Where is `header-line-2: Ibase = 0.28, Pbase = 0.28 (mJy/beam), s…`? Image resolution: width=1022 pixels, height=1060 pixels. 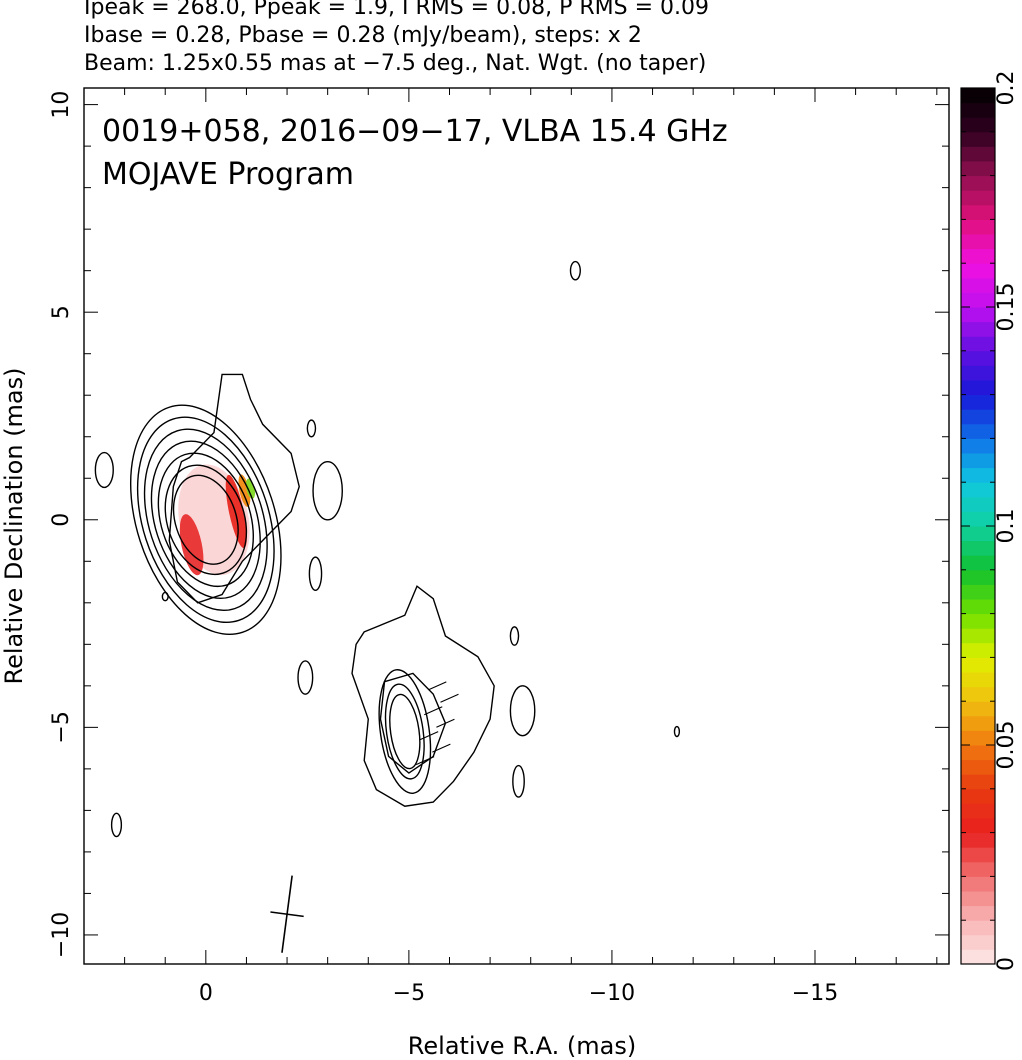 header-line-2: Ibase = 0.28, Pbase = 0.28 (mJy/beam), s… is located at coordinates (363, 35).